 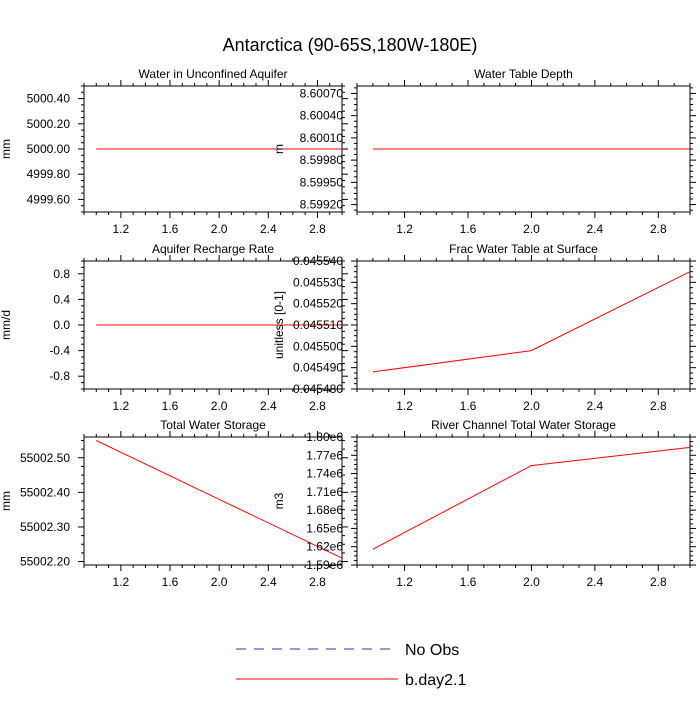 I want to click on y-tick-label: 5000.40, so click(x=49, y=99).